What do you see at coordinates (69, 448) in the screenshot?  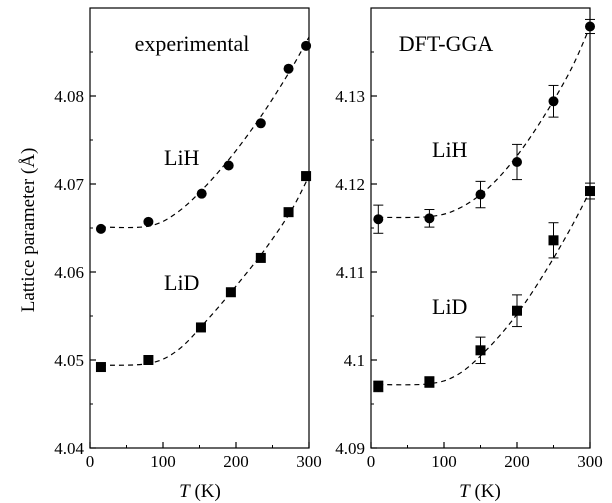 I see `y-tick-label: 4.04` at bounding box center [69, 448].